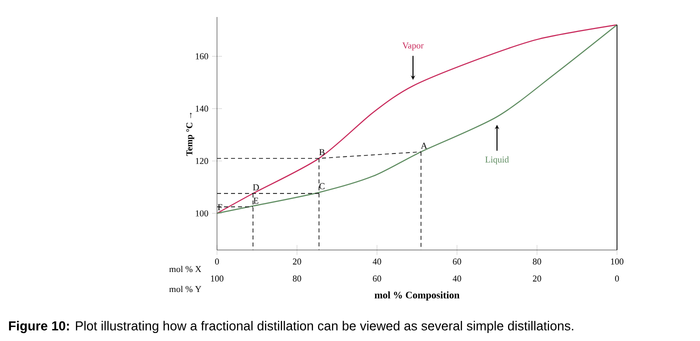 The image size is (700, 341). I want to click on x2-tick-label: 80, so click(297, 279).